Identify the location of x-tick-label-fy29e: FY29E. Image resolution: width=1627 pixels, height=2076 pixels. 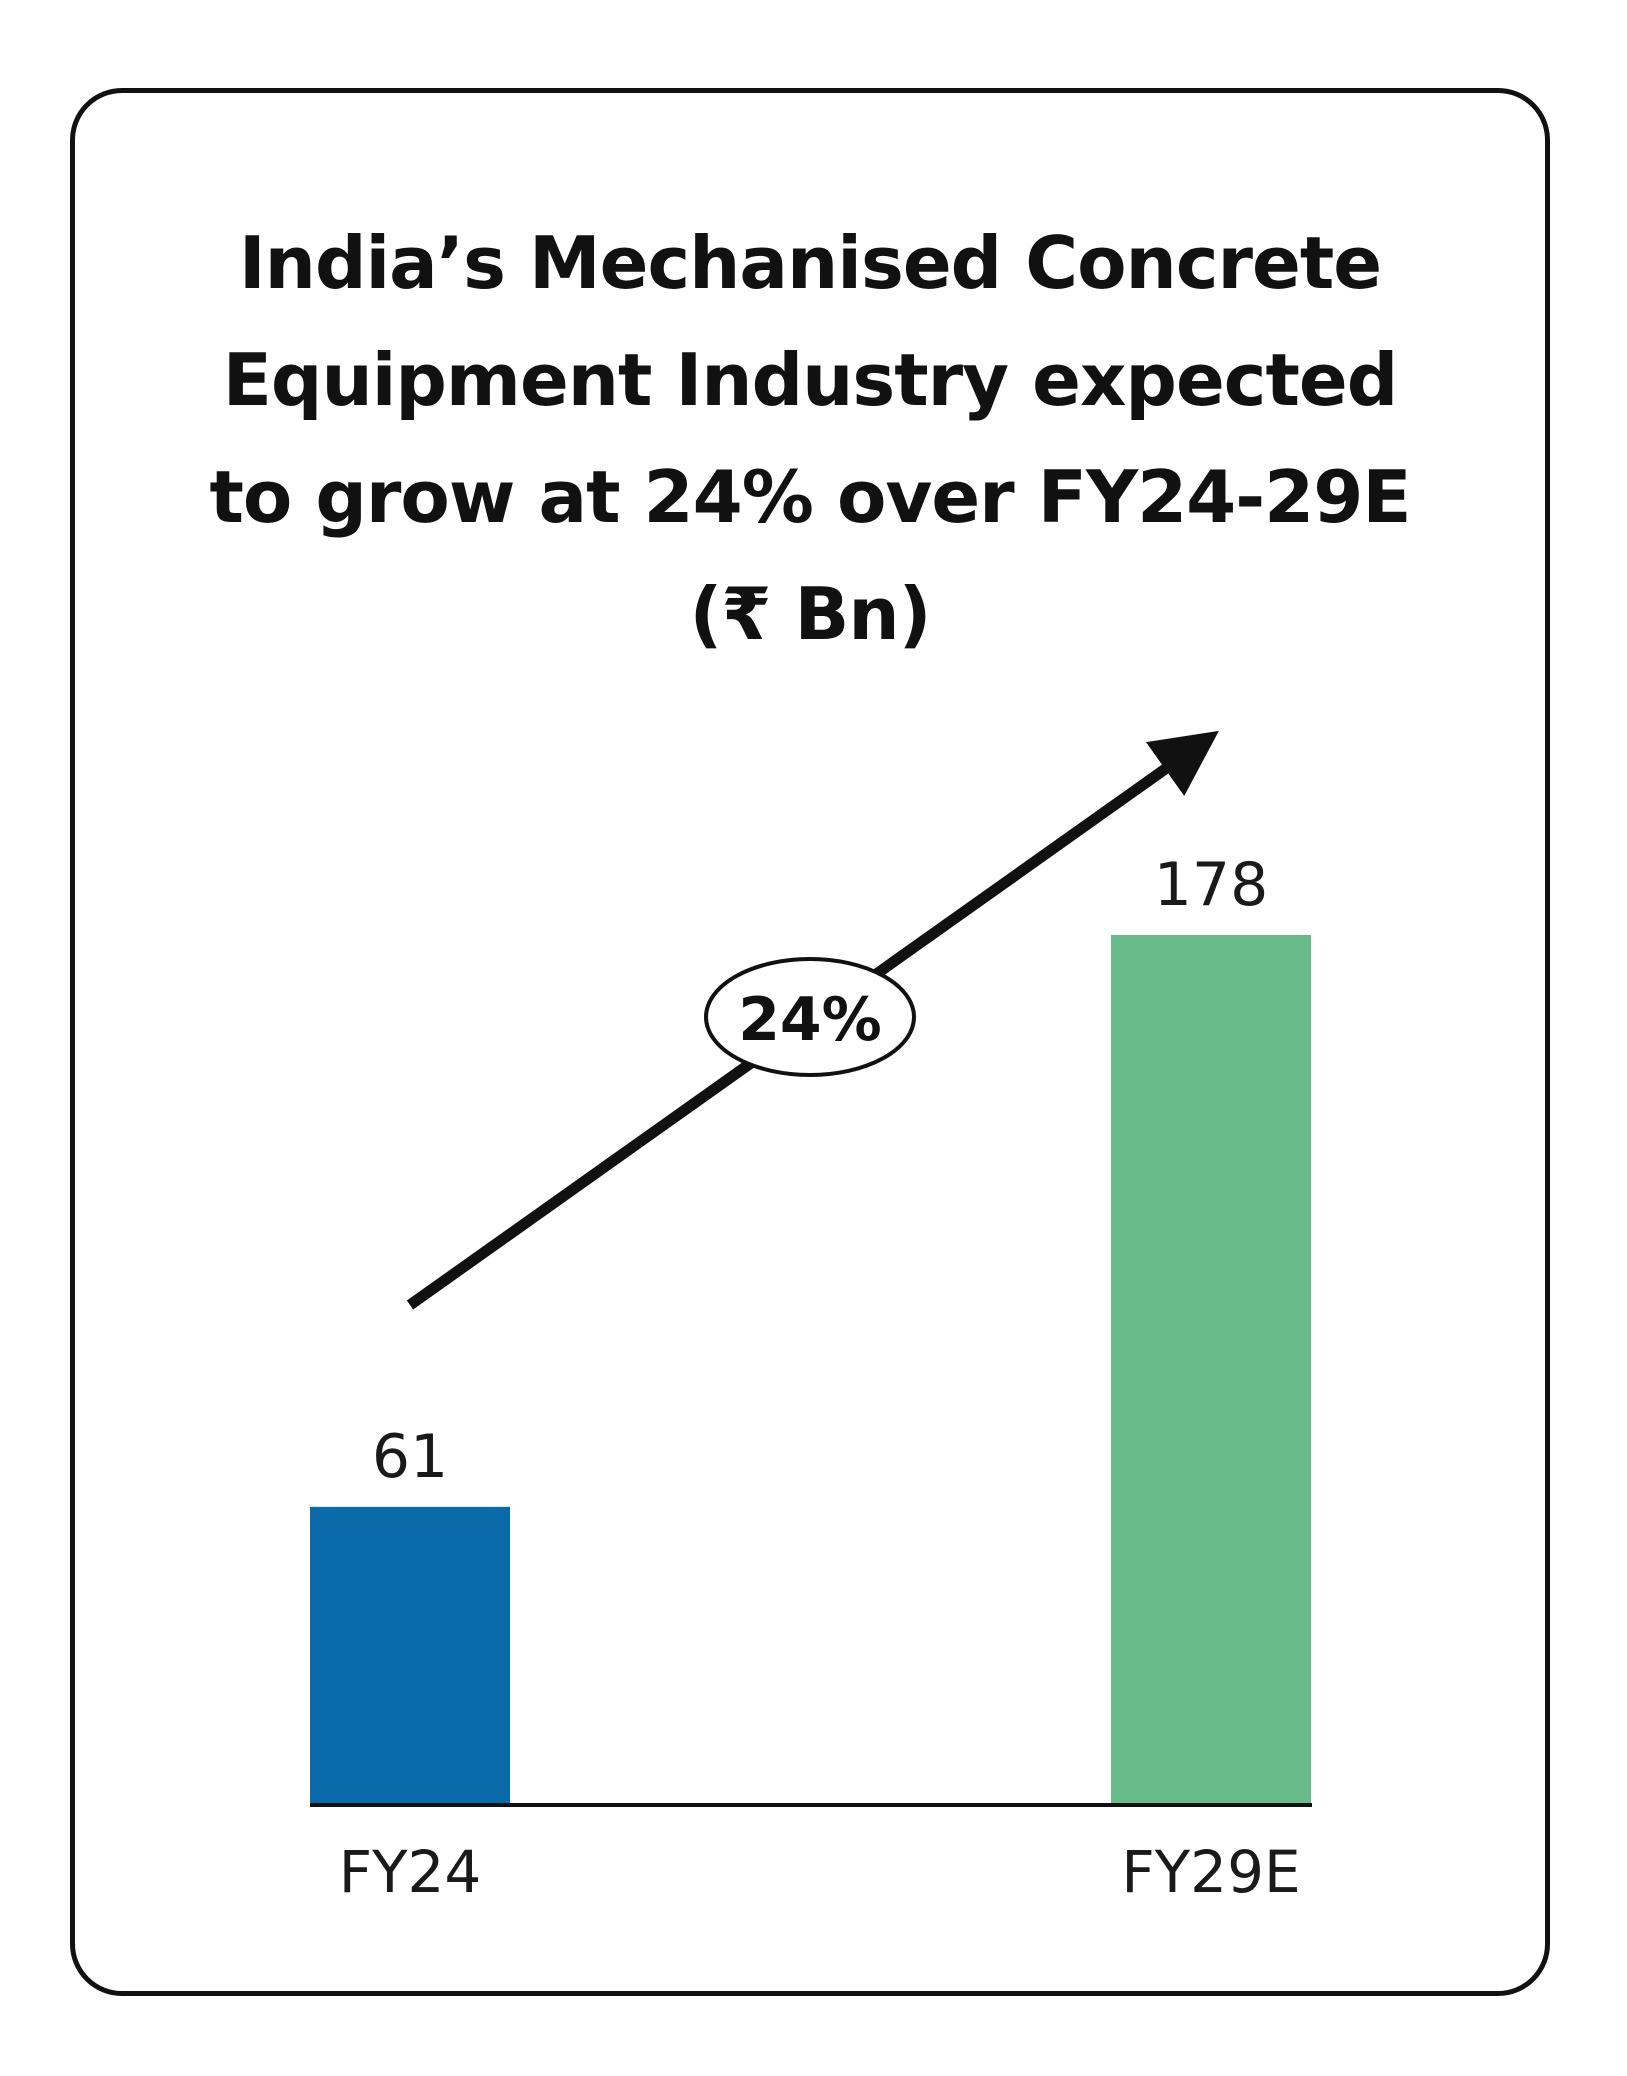
(1210, 1872).